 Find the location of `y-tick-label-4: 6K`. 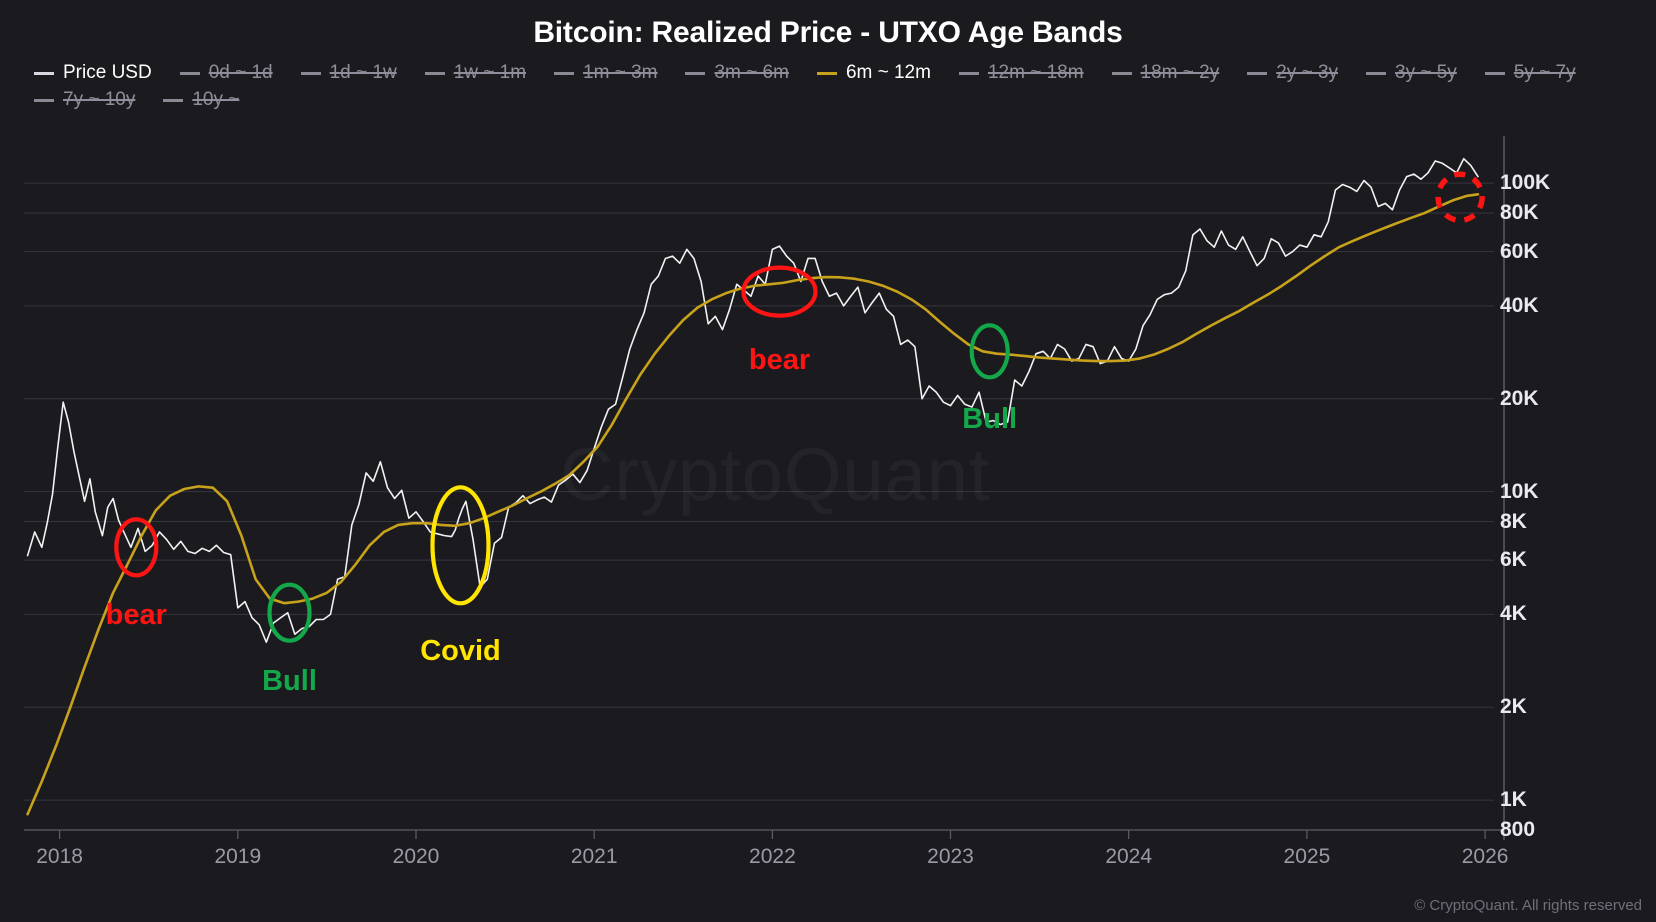

y-tick-label-4: 6K is located at coordinates (1513, 560).